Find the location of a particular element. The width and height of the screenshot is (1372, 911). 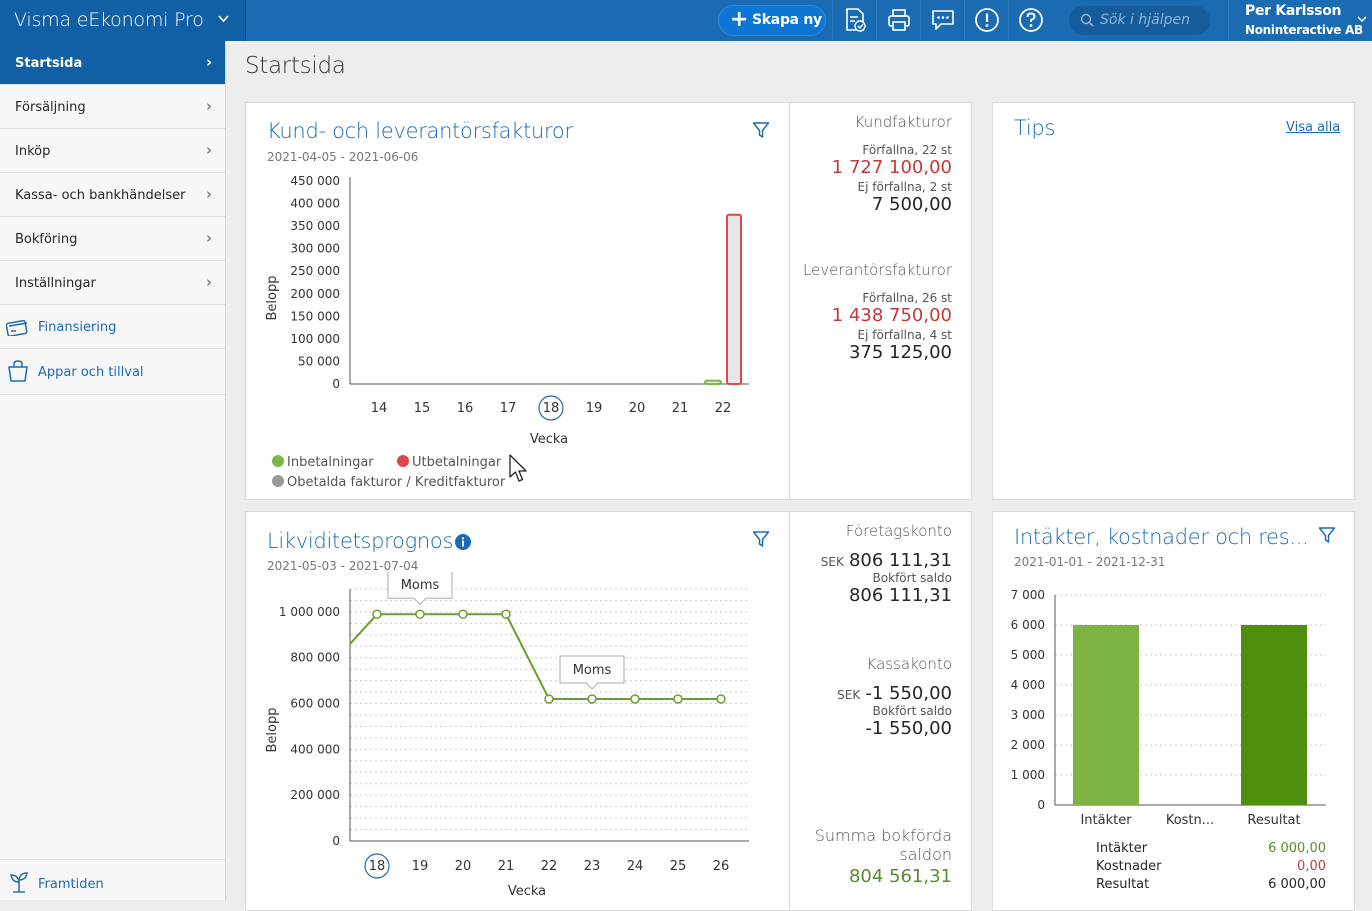

x-tick-label: 23 is located at coordinates (592, 866).